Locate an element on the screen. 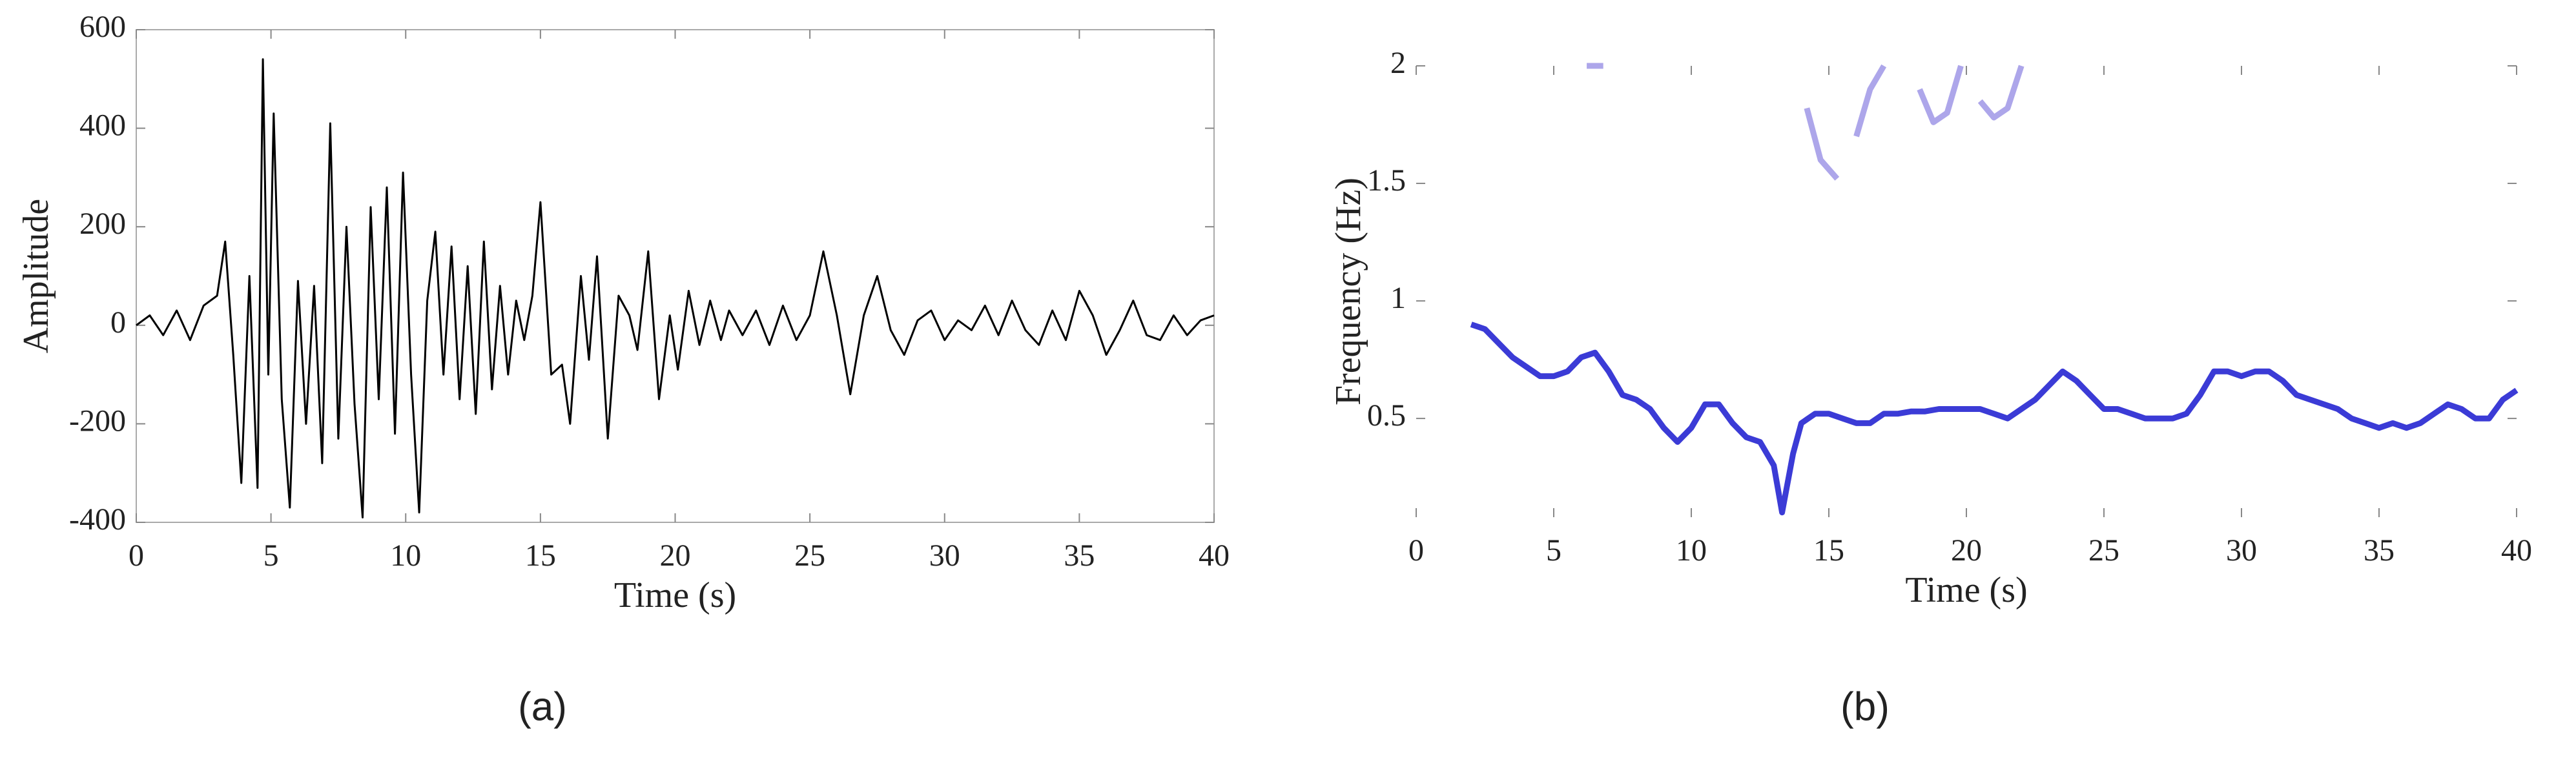 The image size is (2576, 758). y-tick-label: 400 is located at coordinates (102, 125).